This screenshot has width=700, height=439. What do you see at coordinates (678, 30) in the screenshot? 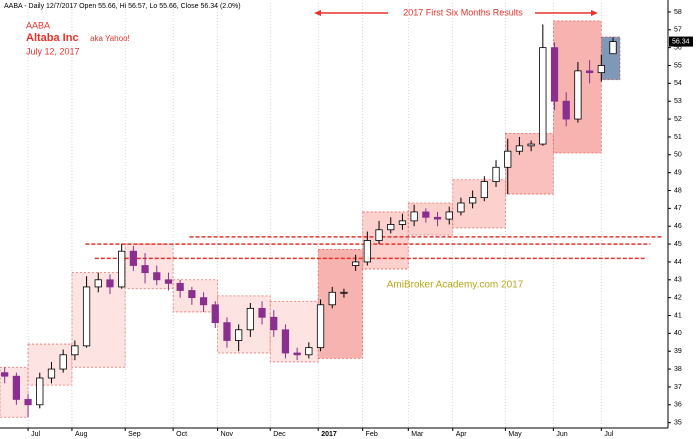
I see `y-tick-label: 57` at bounding box center [678, 30].